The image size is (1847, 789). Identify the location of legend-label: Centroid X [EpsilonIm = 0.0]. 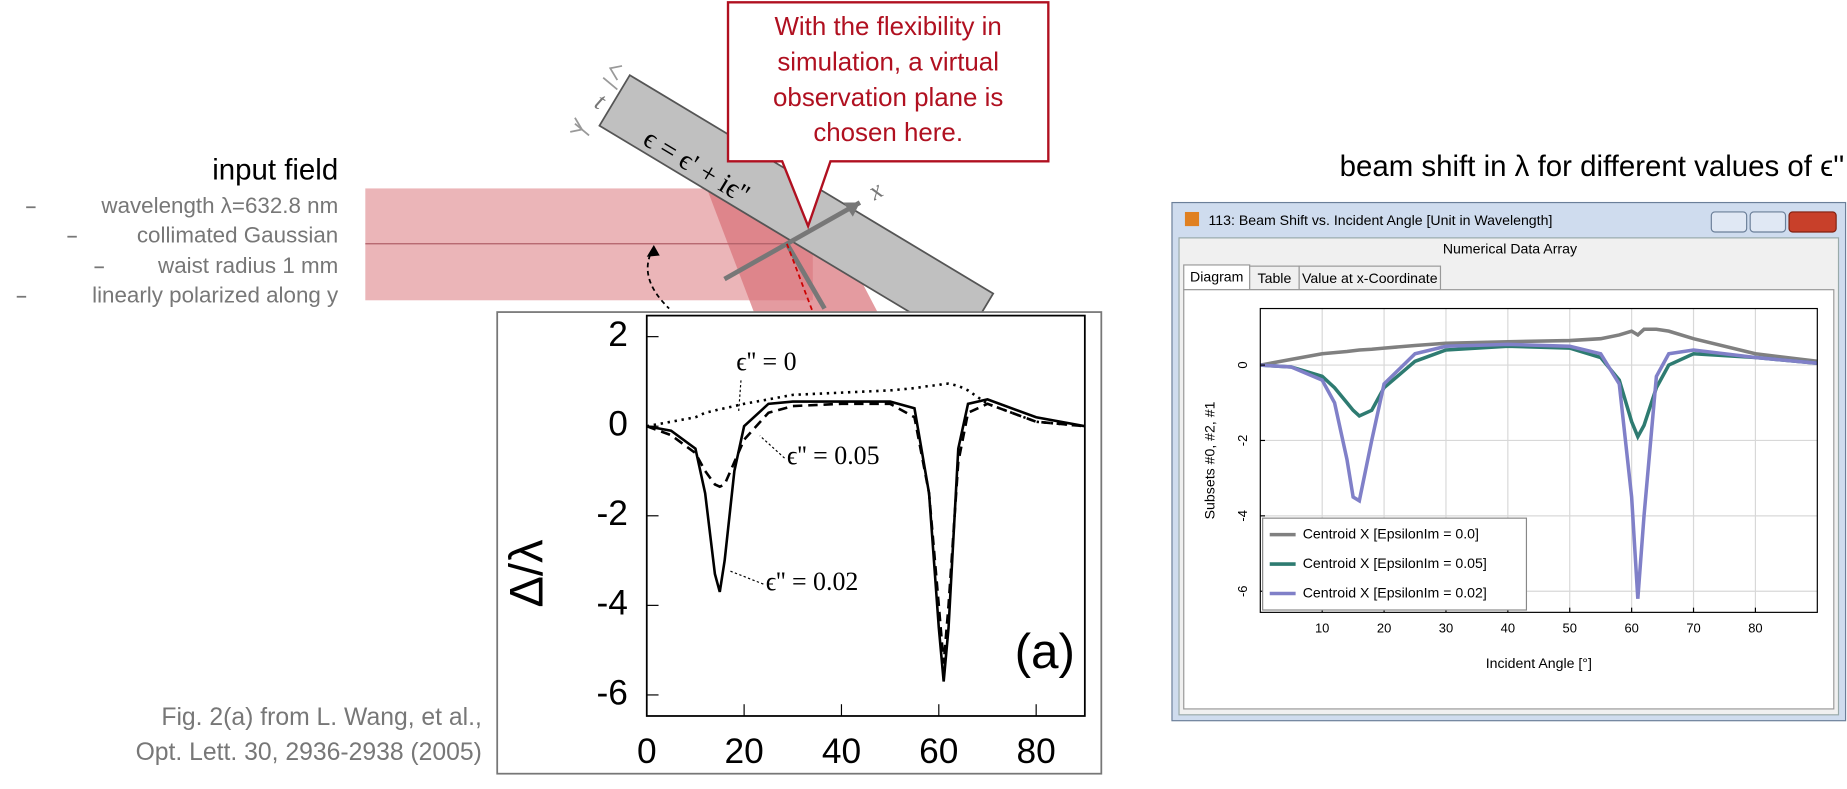
(1391, 533).